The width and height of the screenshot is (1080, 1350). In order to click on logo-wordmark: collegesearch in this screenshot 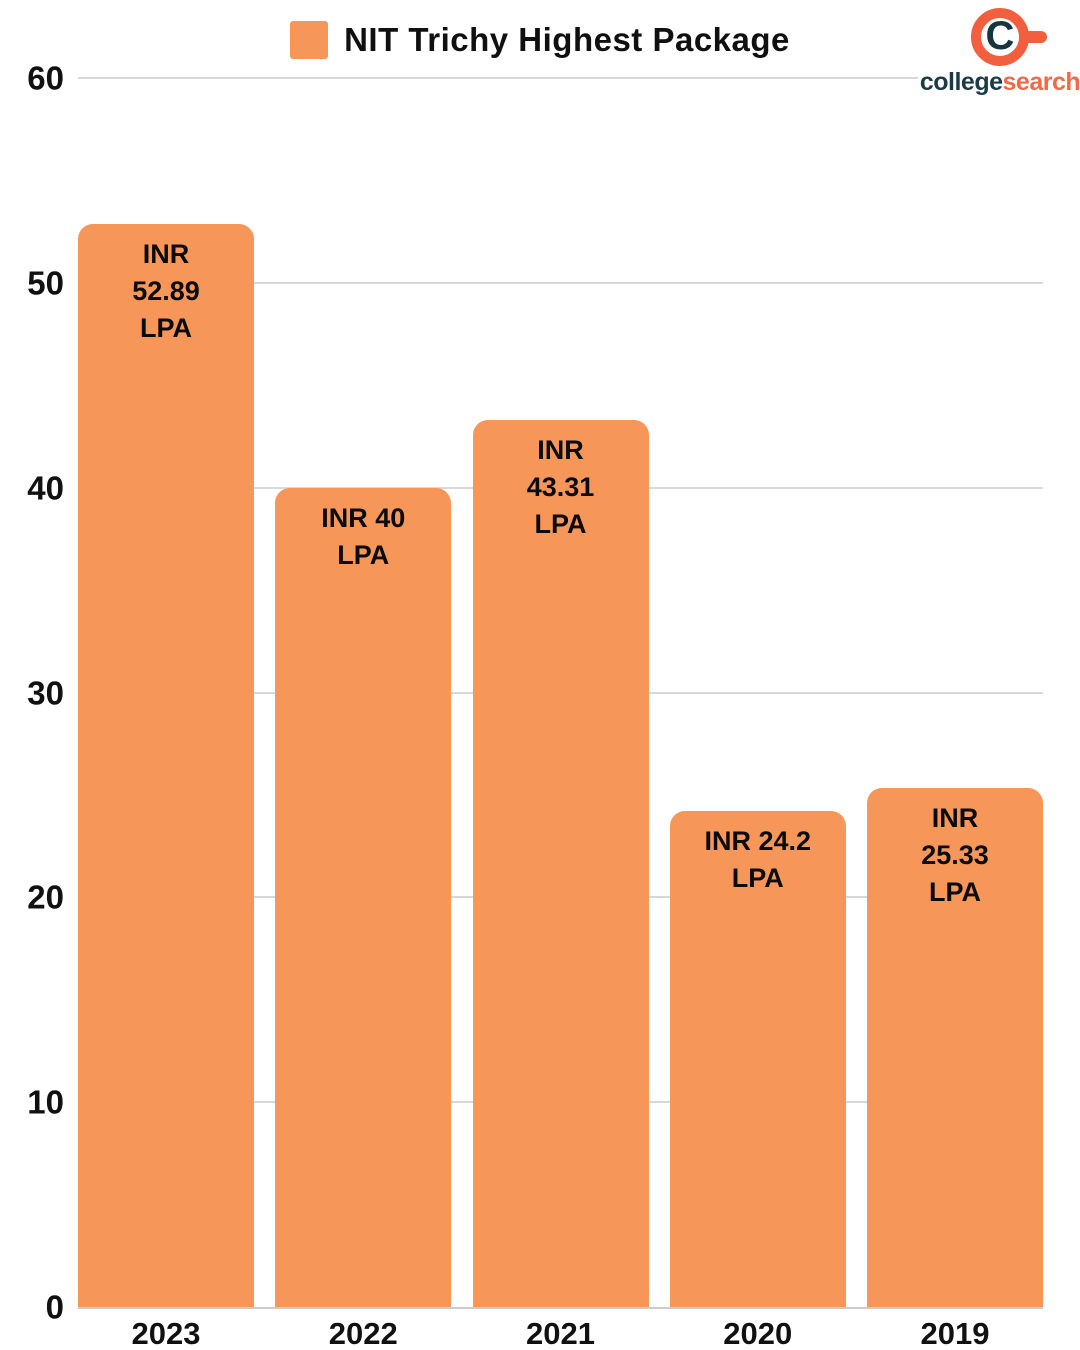, I will do `click(998, 82)`.